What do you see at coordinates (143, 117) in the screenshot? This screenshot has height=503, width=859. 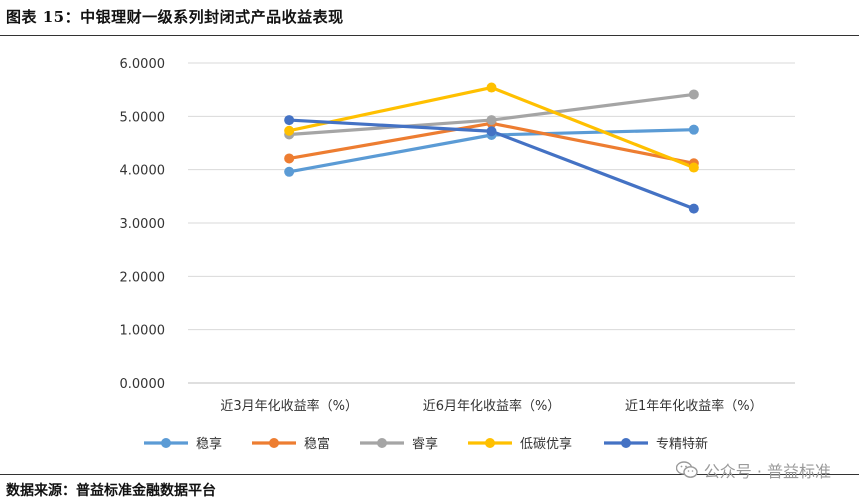 I see `y-tick-label: 5.0000` at bounding box center [143, 117].